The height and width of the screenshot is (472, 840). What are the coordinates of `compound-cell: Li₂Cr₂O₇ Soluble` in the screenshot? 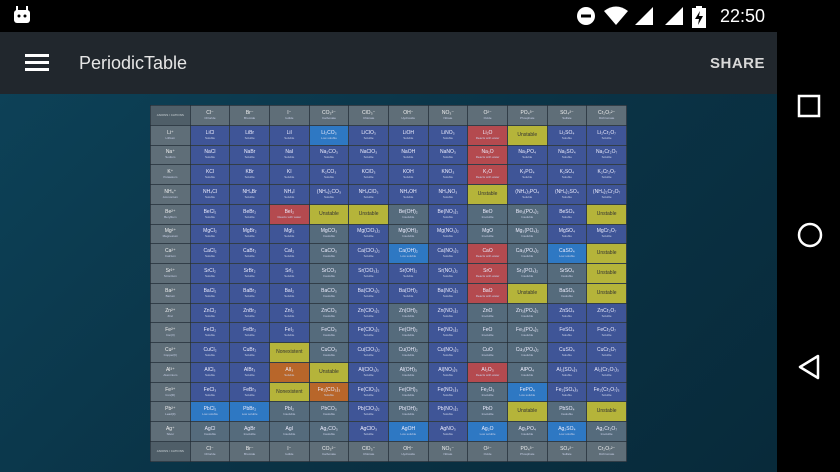 It's located at (606, 135).